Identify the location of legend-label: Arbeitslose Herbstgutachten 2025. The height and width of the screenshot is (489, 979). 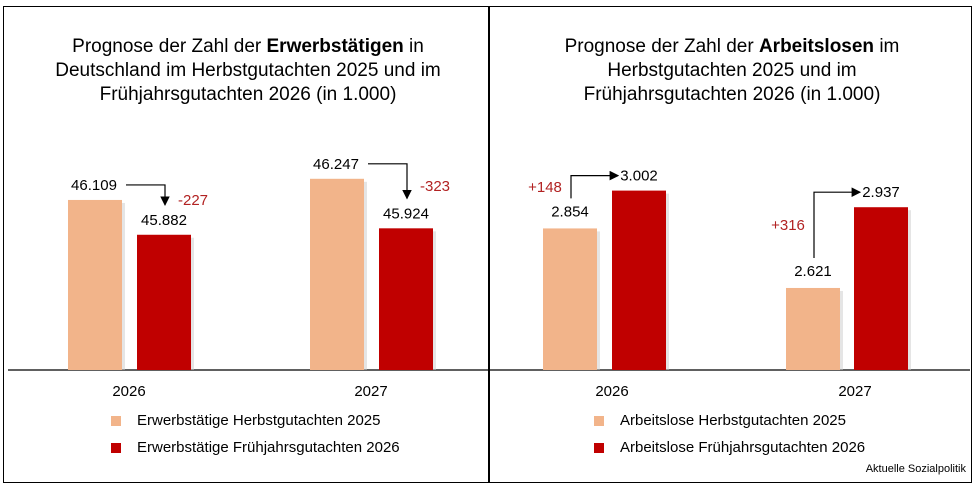
(733, 420).